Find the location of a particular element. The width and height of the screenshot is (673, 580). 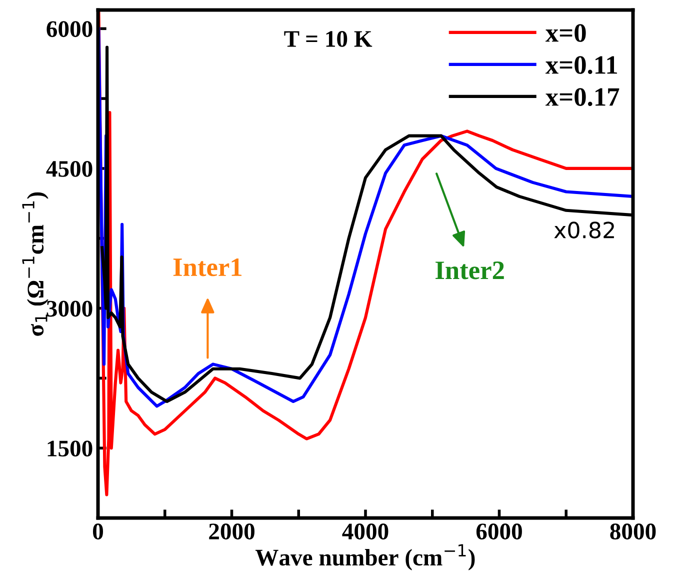

annotation: x0.82 is located at coordinates (584, 230).